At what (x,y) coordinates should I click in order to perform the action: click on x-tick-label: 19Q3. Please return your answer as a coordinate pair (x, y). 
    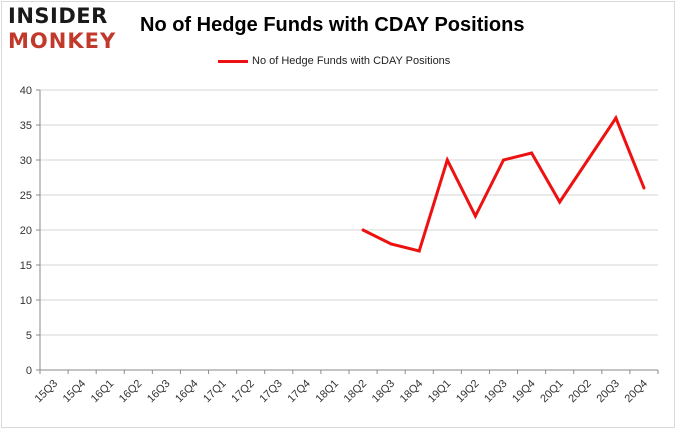
    Looking at the image, I should click on (496, 392).